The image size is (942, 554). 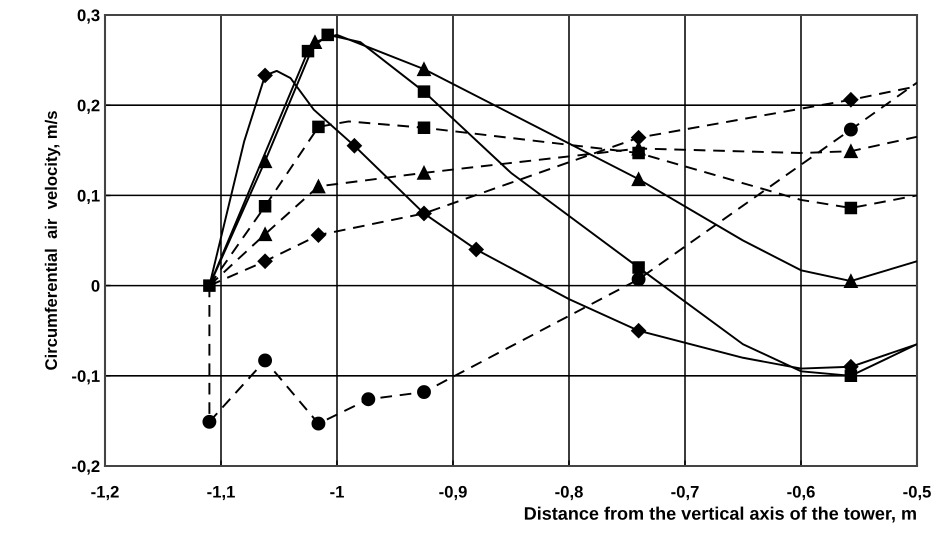 I want to click on y-axis-title: Circumferential air velocity, m/s, so click(x=52, y=240).